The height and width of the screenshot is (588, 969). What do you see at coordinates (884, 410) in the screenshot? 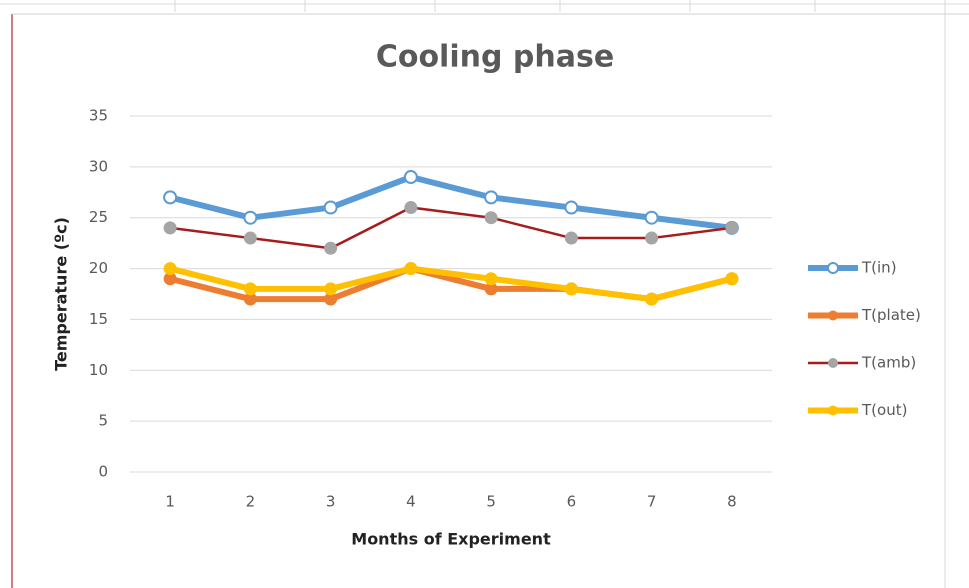
I see `legend-label: T(out)` at bounding box center [884, 410].